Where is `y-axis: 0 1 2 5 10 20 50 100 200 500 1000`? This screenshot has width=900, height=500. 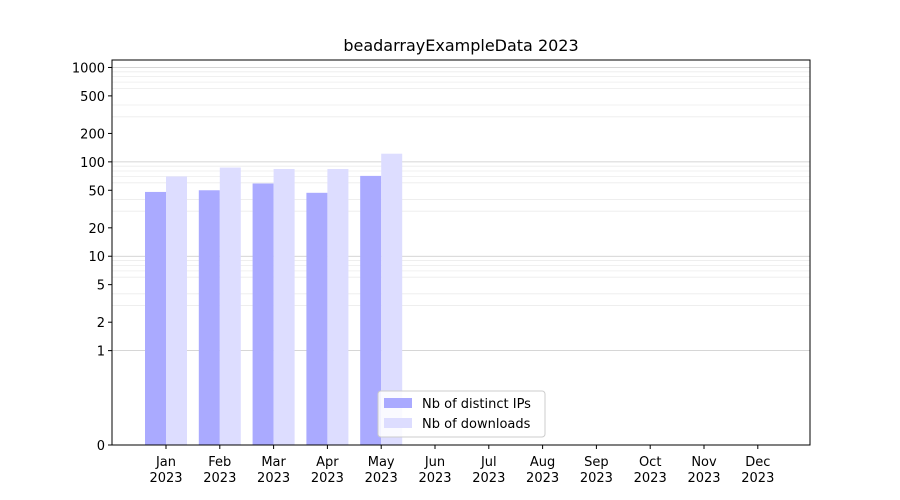
y-axis: 0 1 2 5 10 20 50 100 200 500 1000 is located at coordinates (92, 257).